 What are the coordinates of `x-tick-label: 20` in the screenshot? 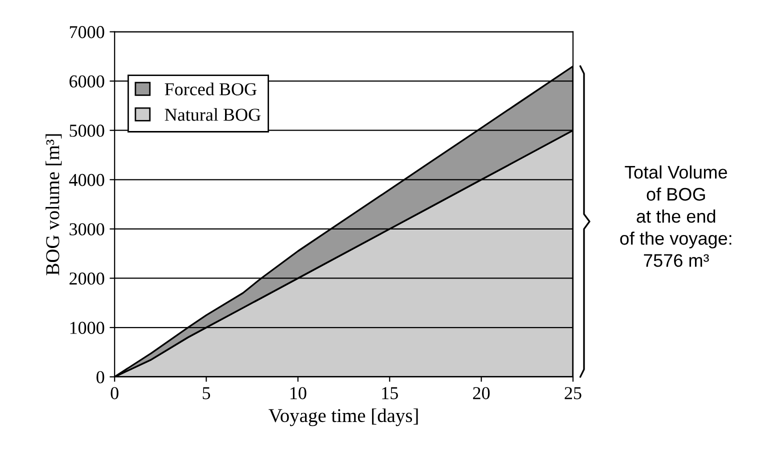 It's located at (481, 393).